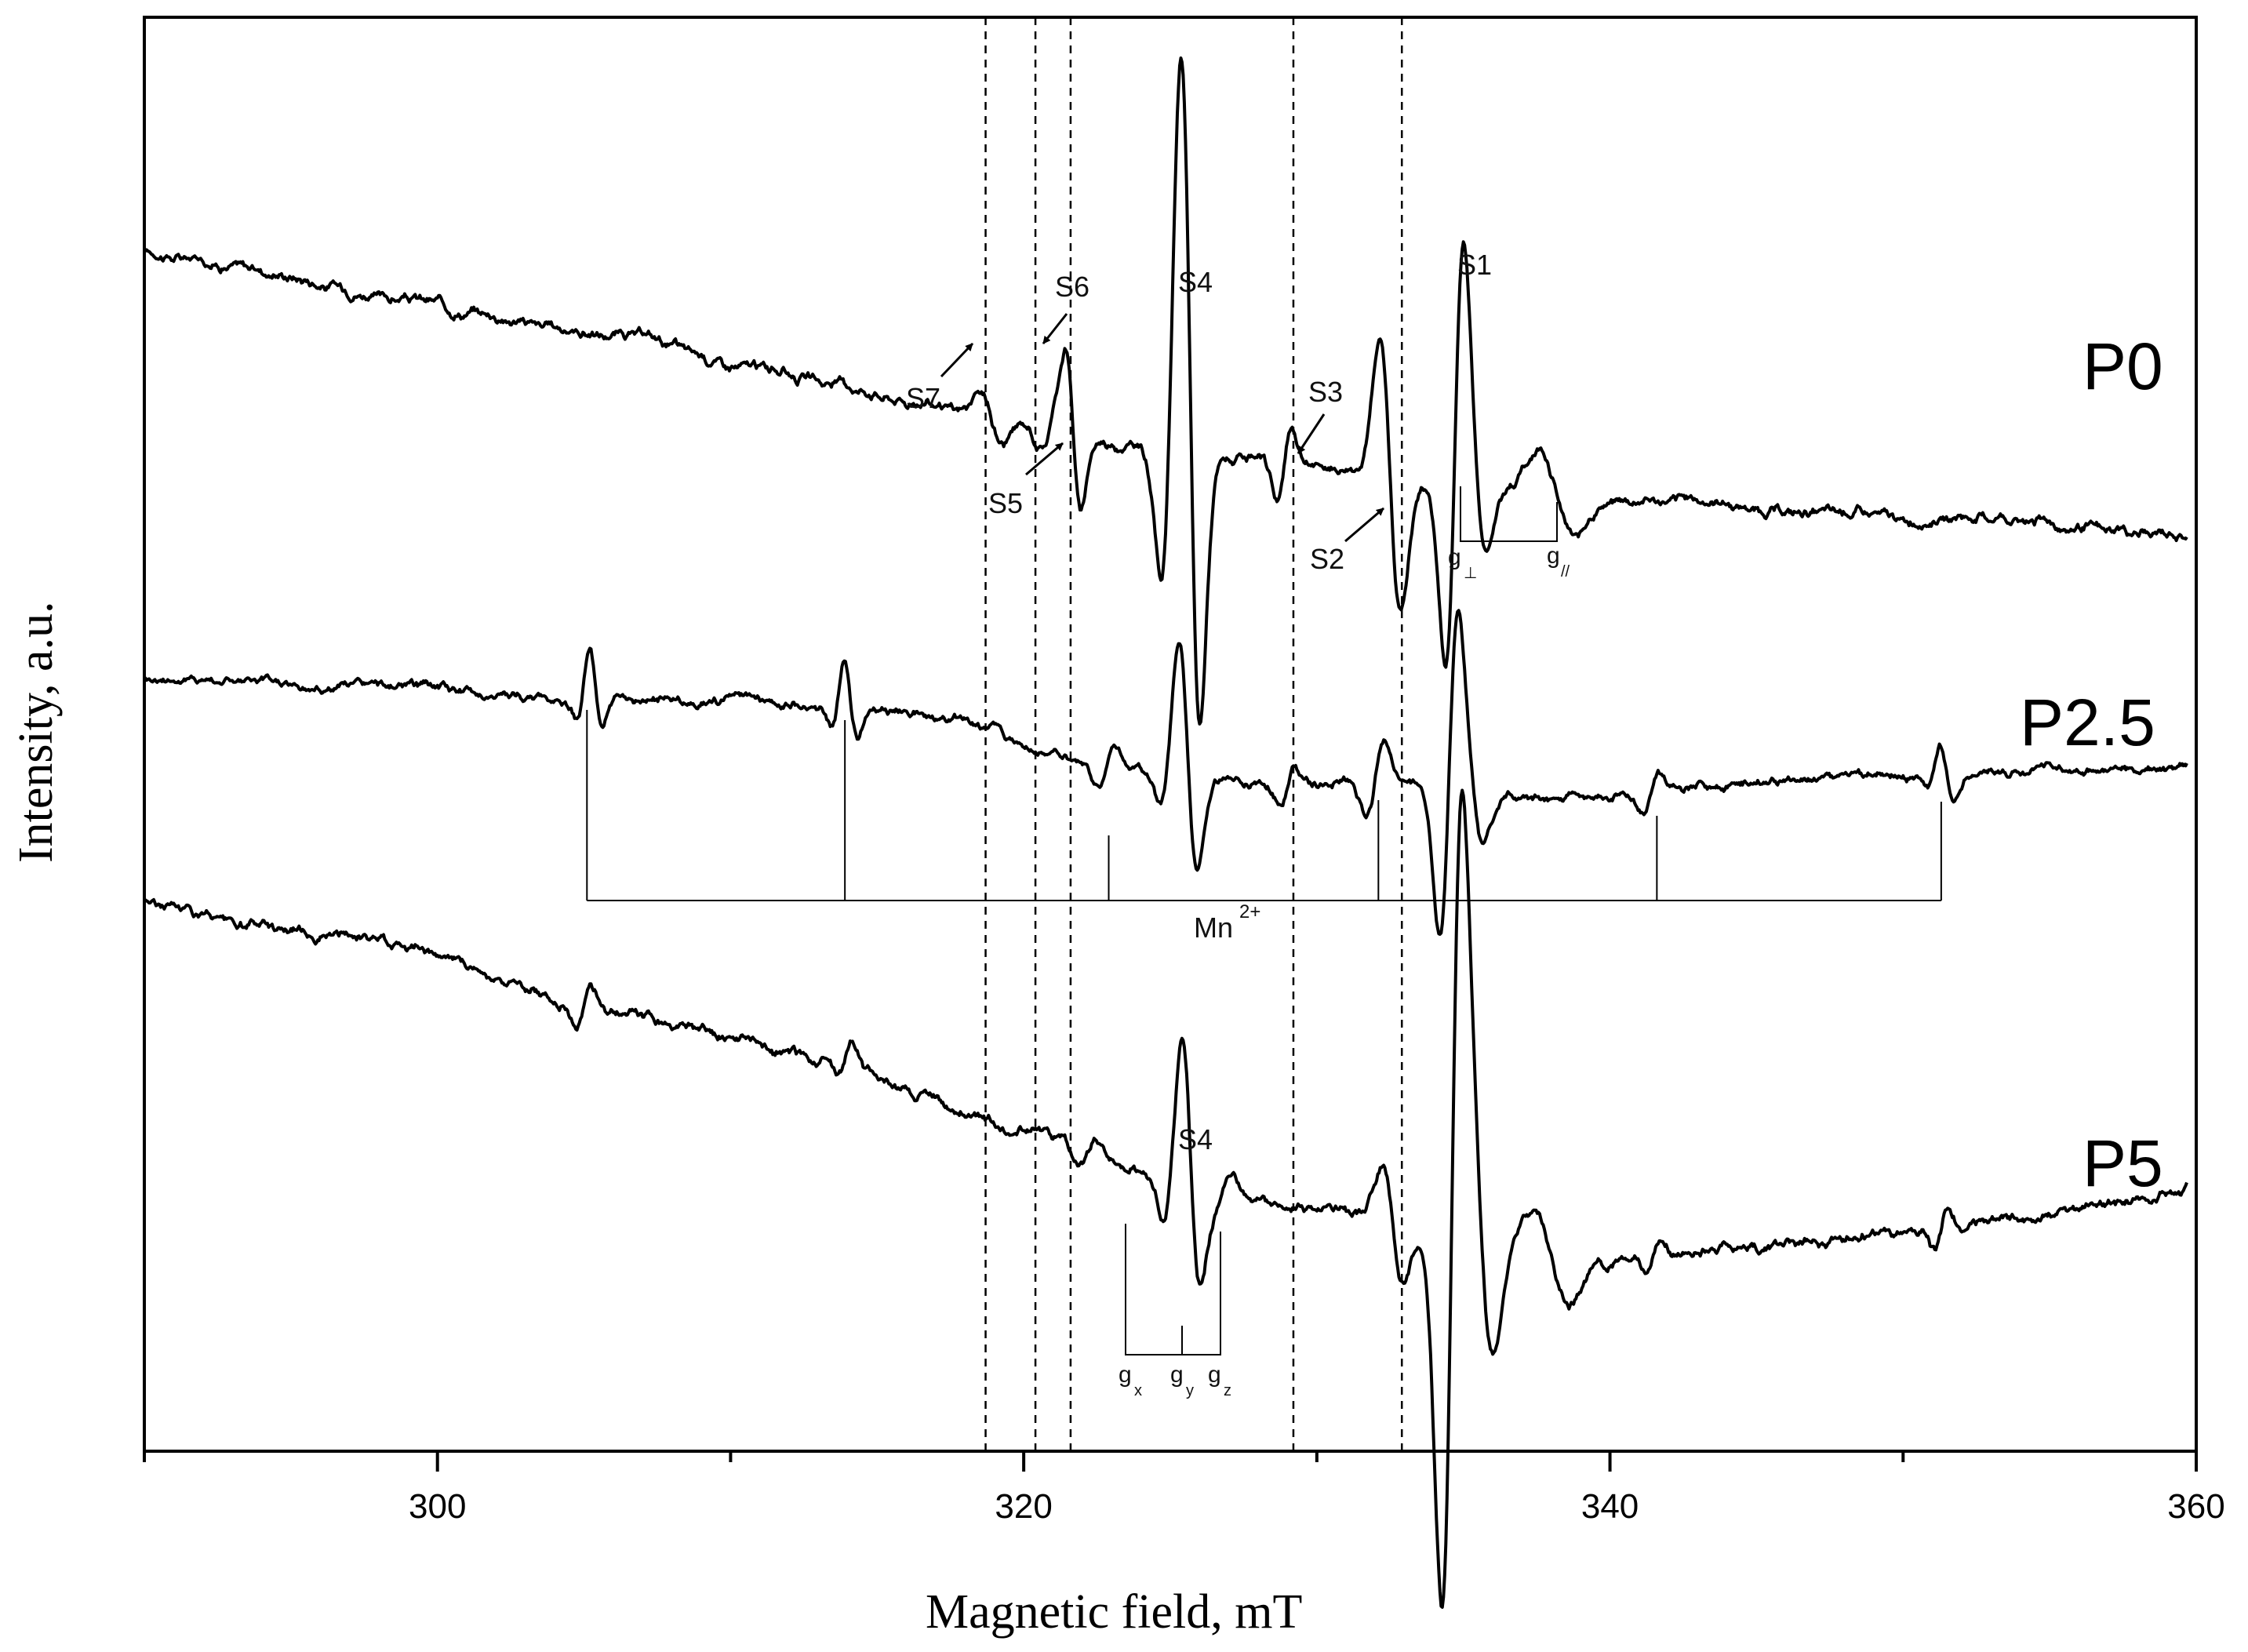 The height and width of the screenshot is (1652, 2248). Describe the element at coordinates (1327, 559) in the screenshot. I see `annotation-s2: S2` at that location.